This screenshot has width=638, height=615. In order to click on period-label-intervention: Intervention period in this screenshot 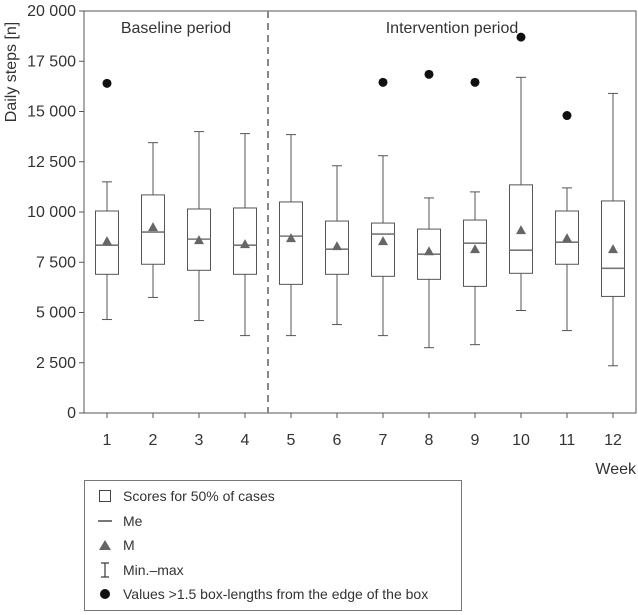, I will do `click(452, 28)`.